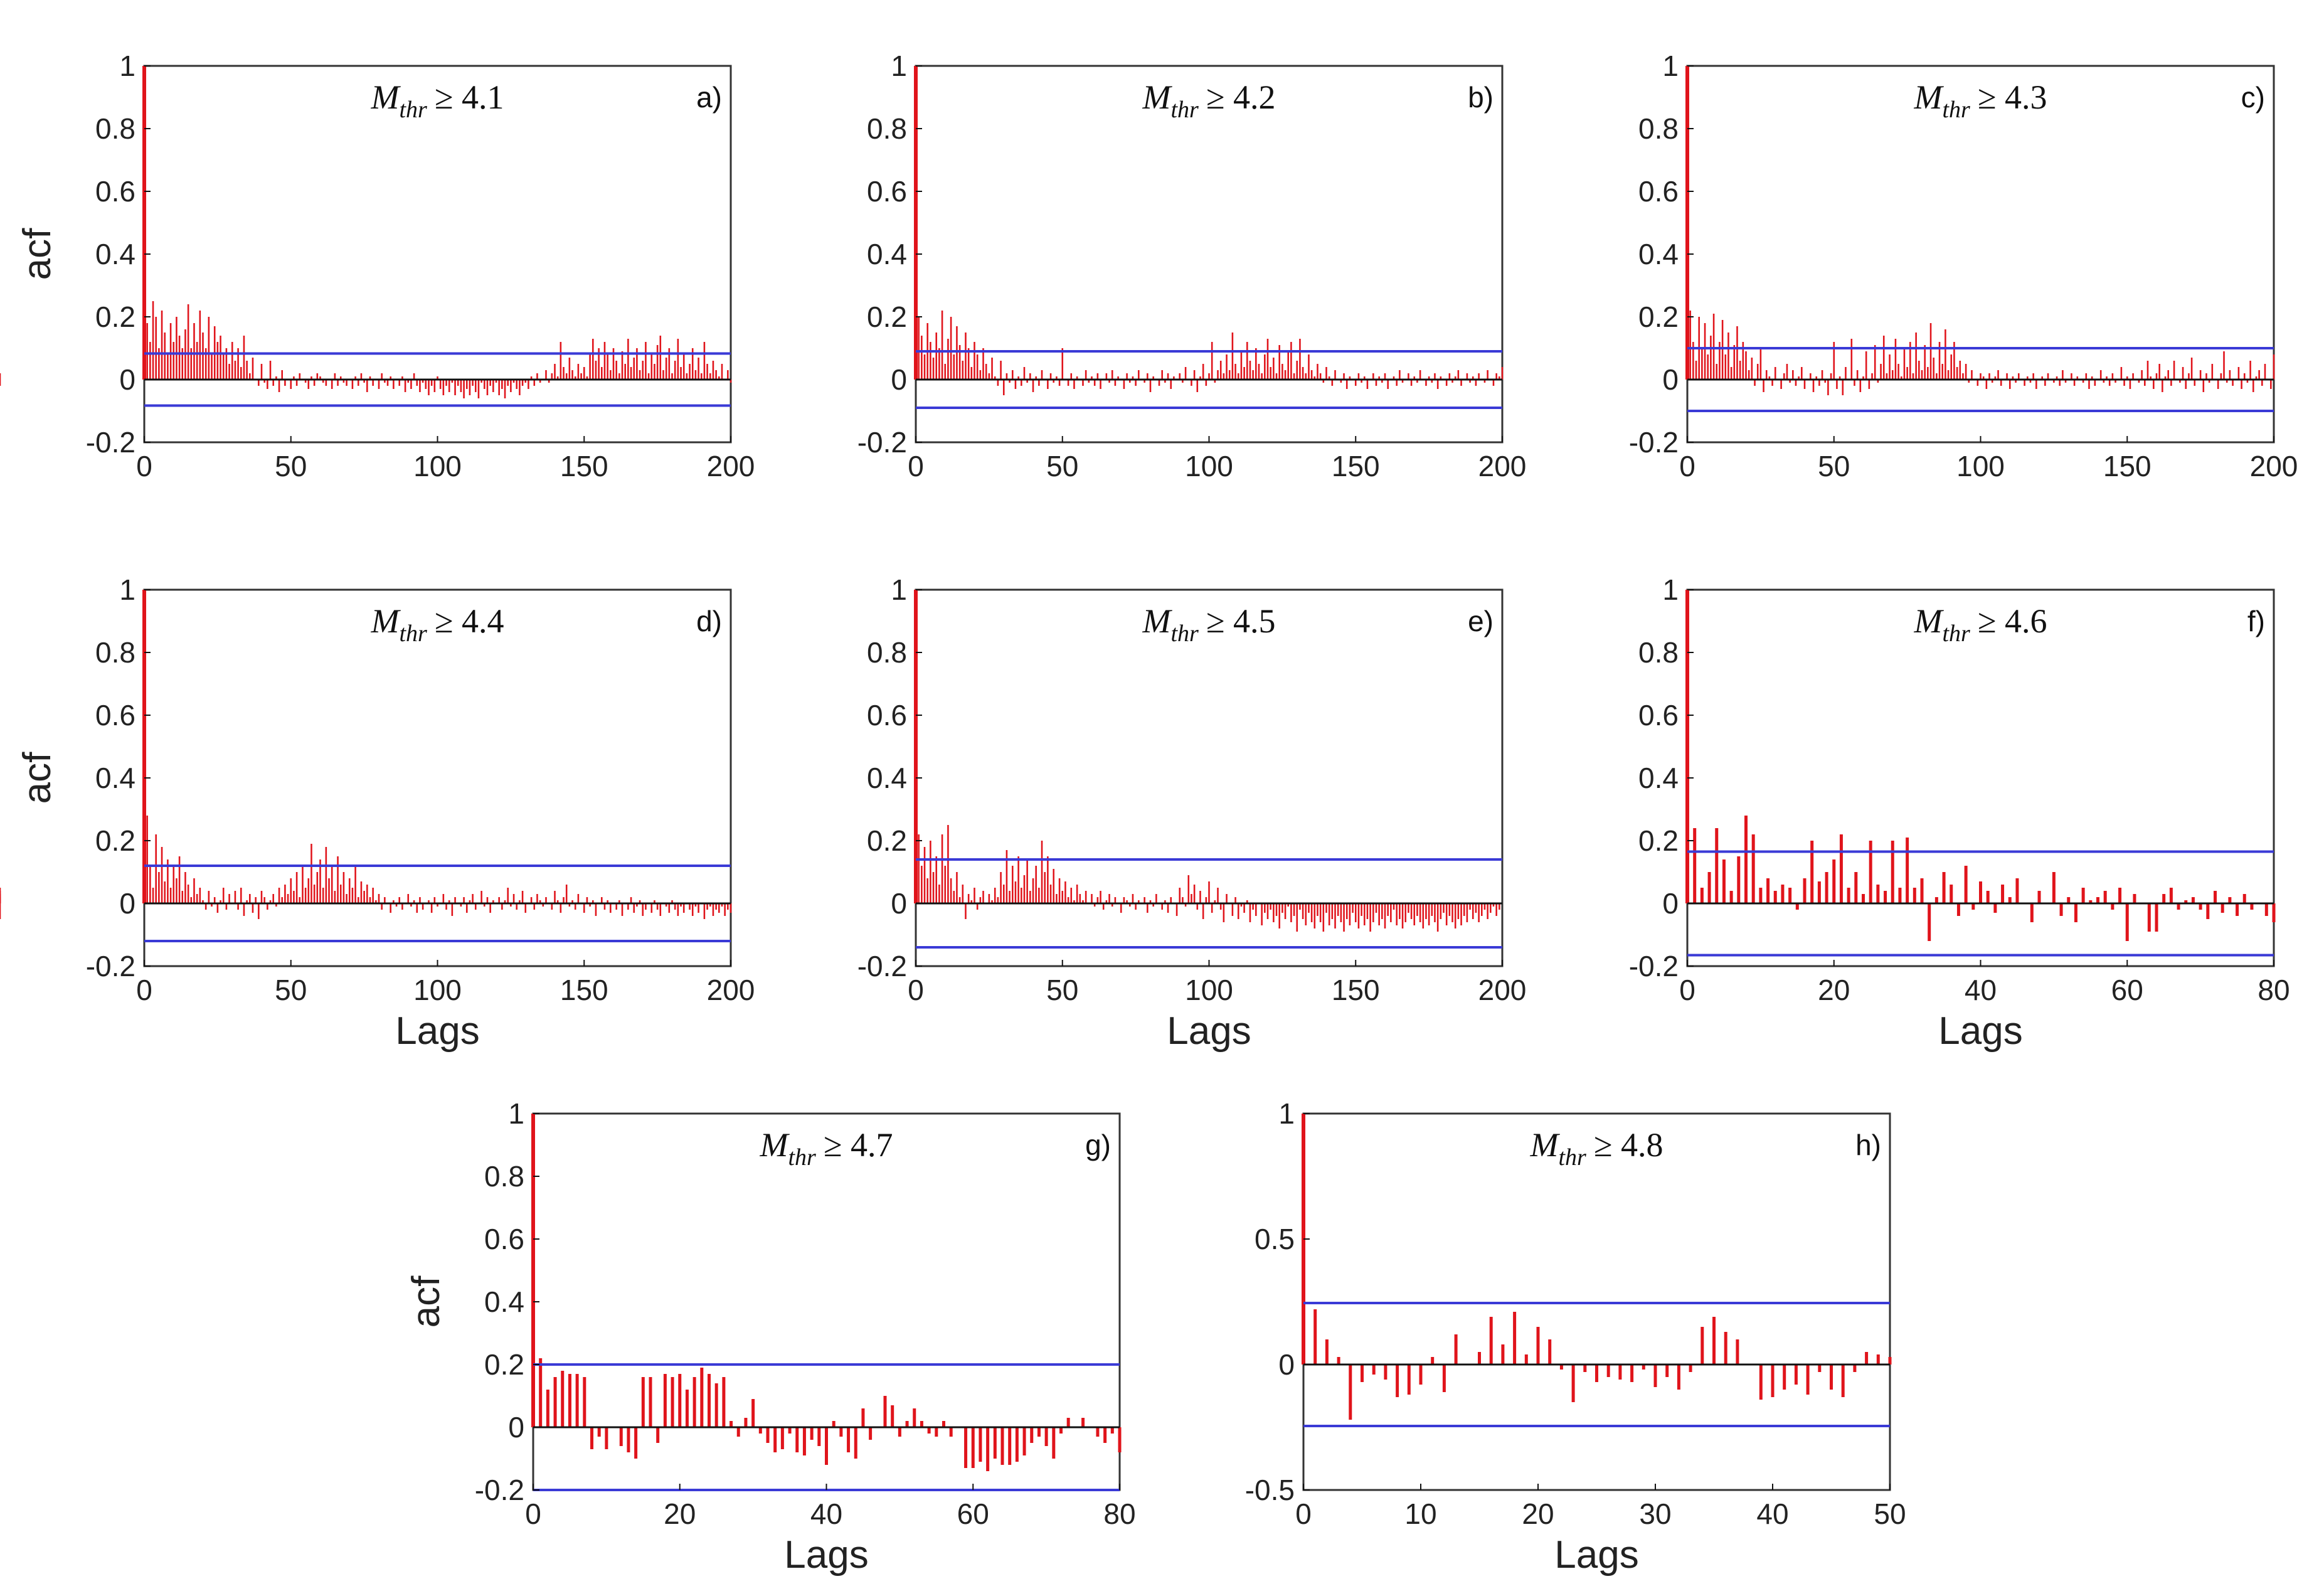 This screenshot has width=2324, height=1596. I want to click on panel-title: Mthr ≥ 4.6, so click(1980, 624).